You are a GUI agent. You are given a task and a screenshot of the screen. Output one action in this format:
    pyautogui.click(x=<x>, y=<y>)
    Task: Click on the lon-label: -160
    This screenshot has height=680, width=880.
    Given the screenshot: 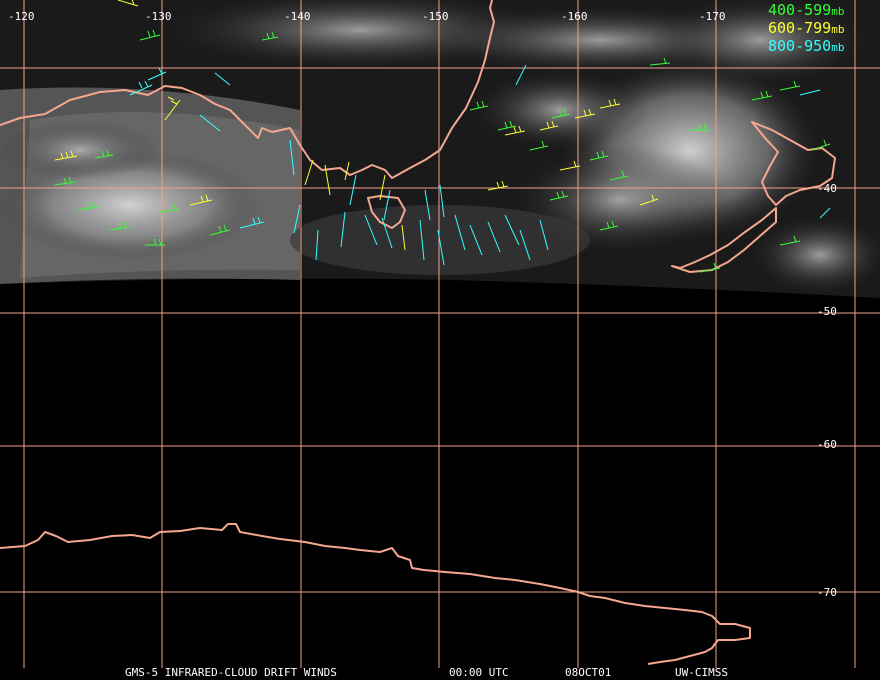 What is the action you would take?
    pyautogui.click(x=574, y=16)
    